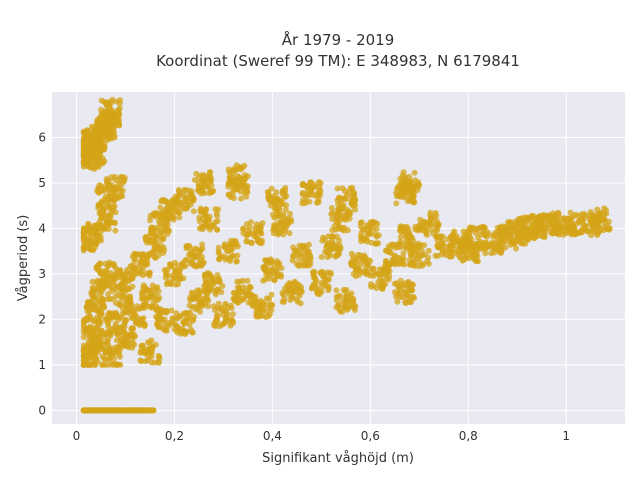 The width and height of the screenshot is (640, 480). Describe the element at coordinates (566, 436) in the screenshot. I see `x-tick-label: 1` at that location.